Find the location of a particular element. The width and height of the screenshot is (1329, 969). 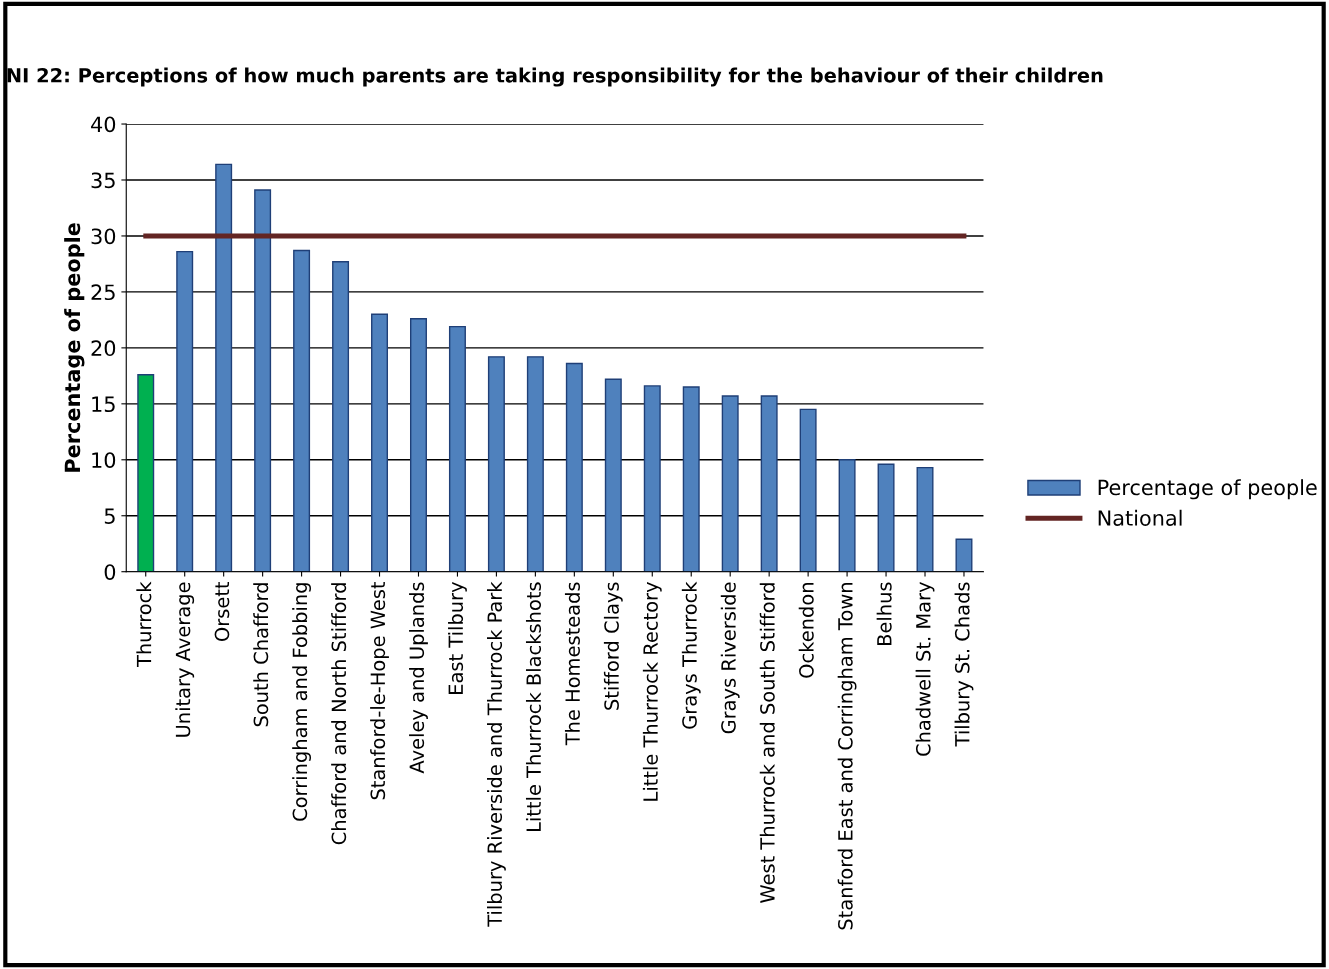

x-tick-label: Unitary Average is located at coordinates (185, 659).